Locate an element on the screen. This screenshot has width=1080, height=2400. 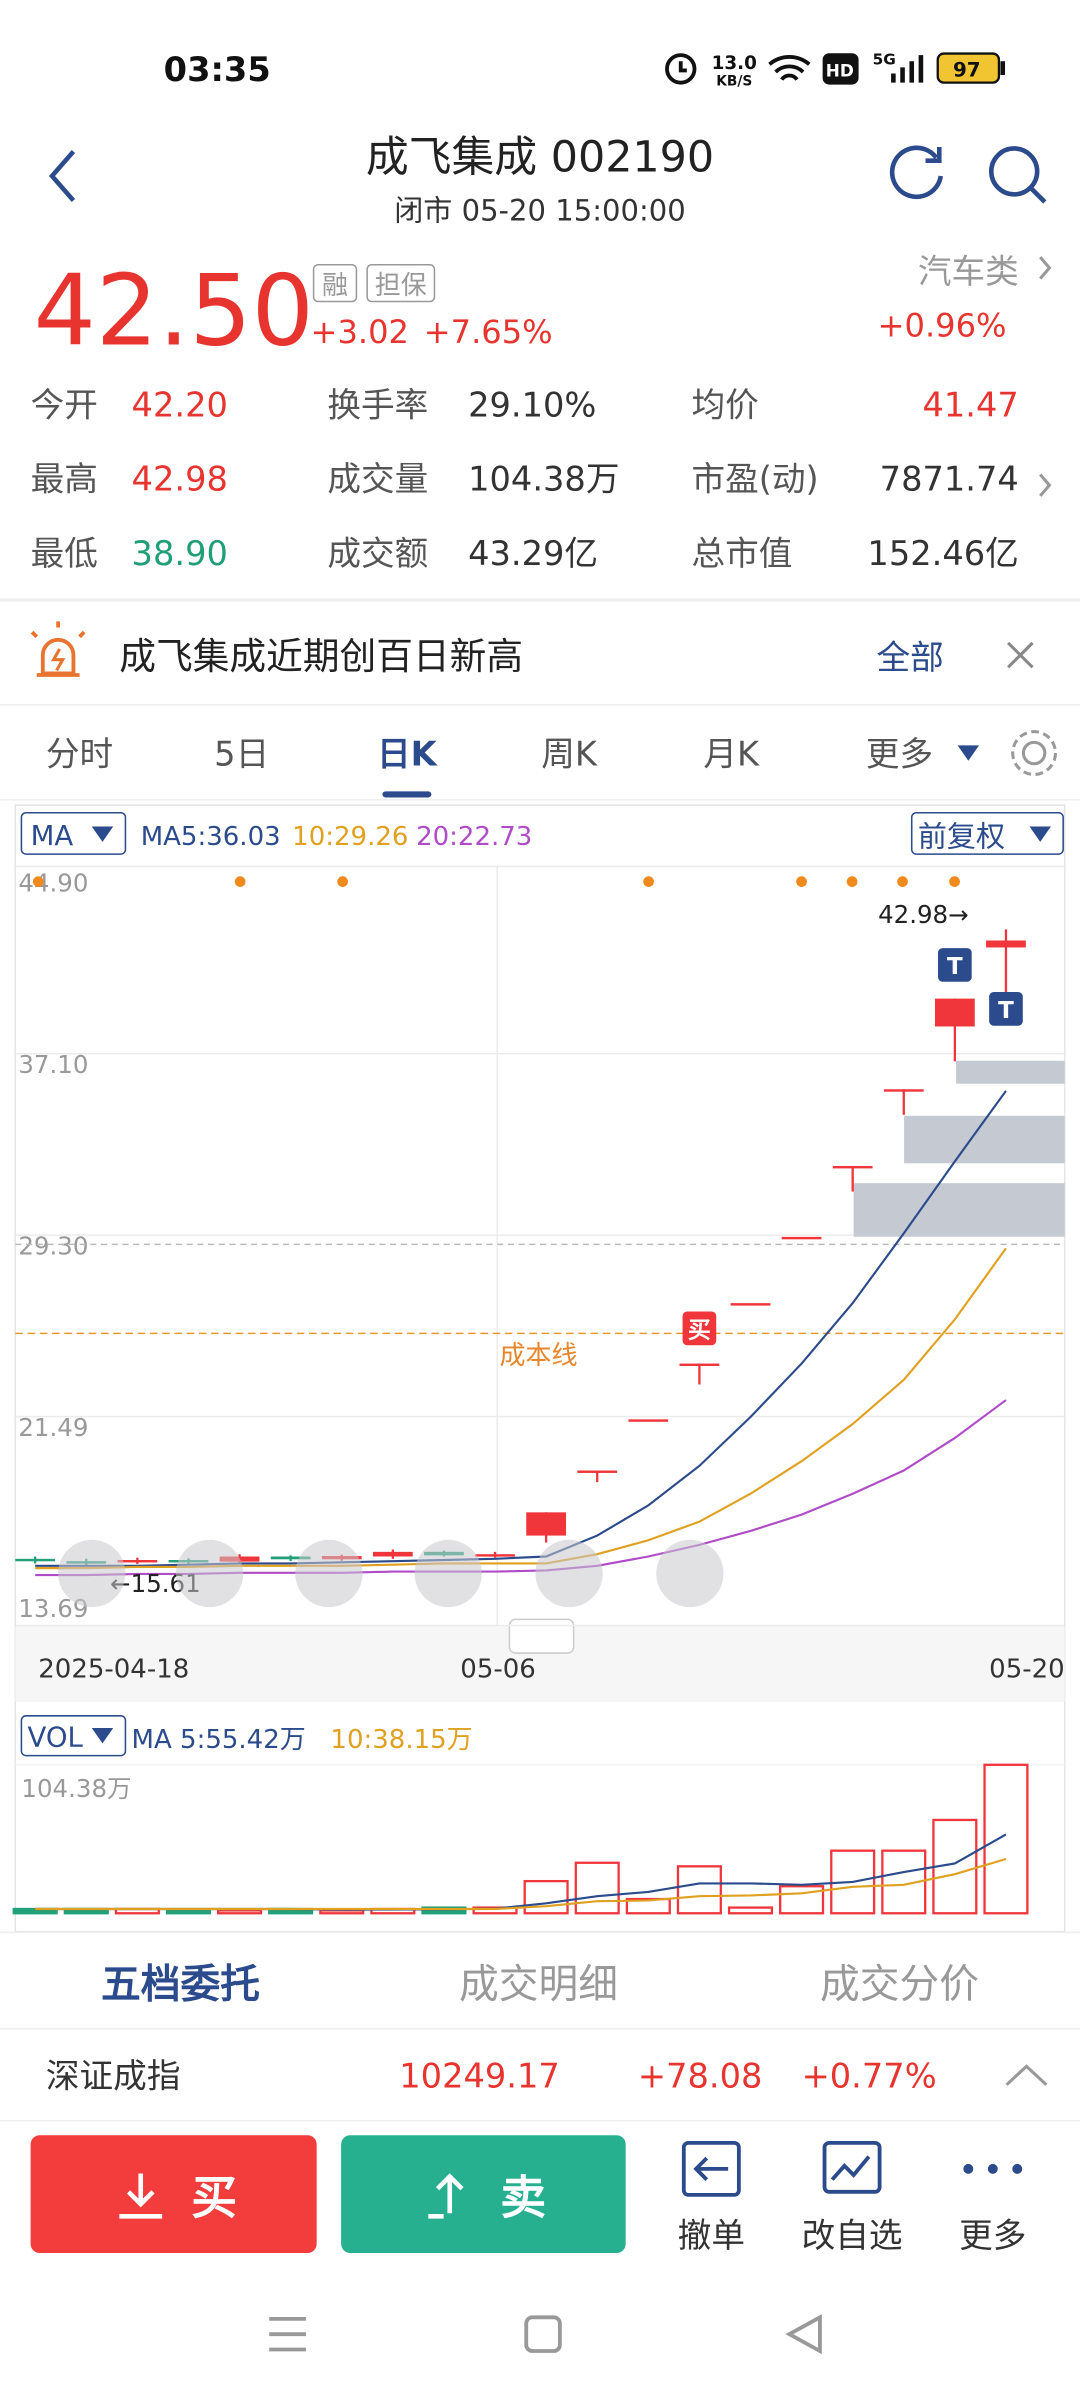
tool-label: 撤单 is located at coordinates (711, 2235).